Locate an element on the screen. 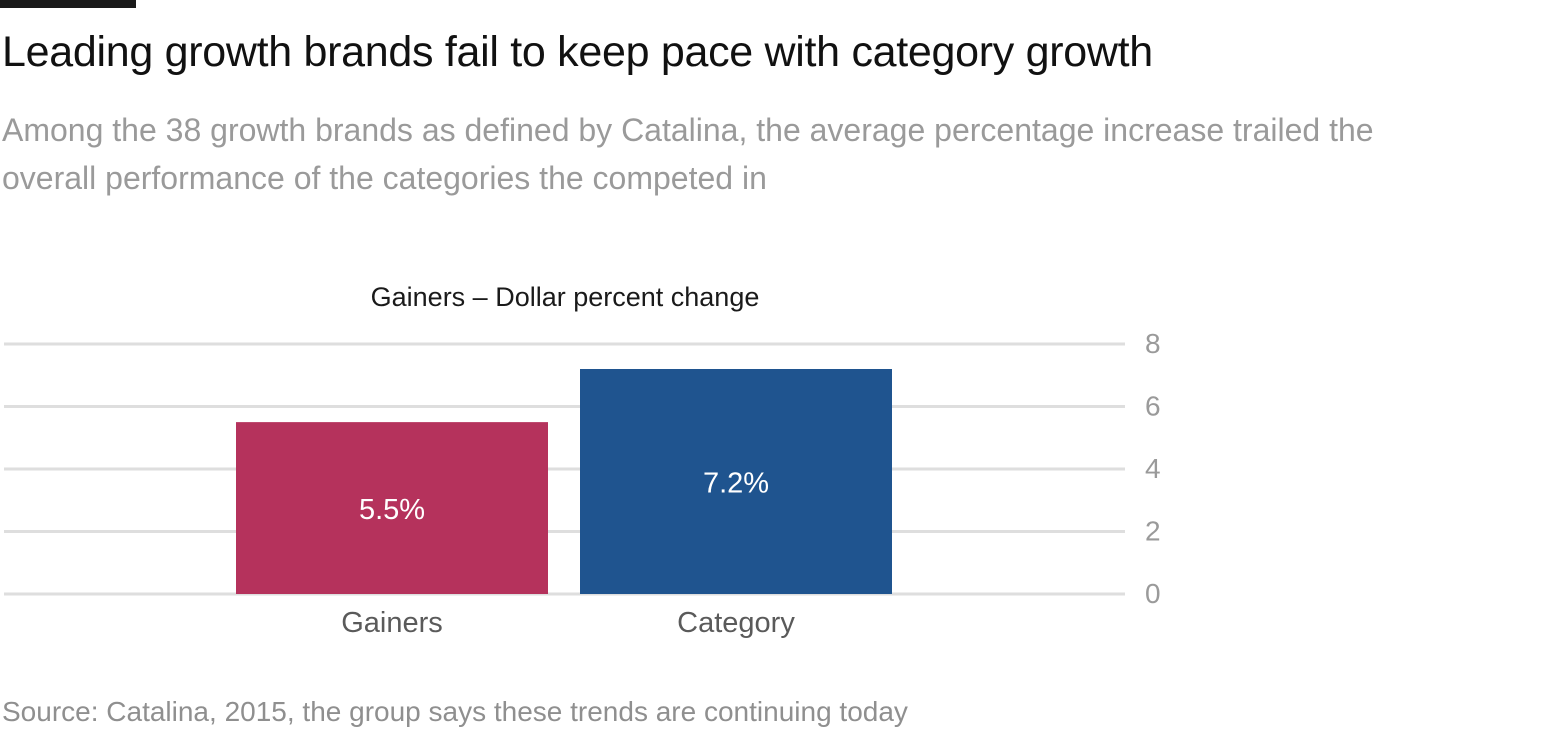  y-tick-label: 0 is located at coordinates (1153, 593).